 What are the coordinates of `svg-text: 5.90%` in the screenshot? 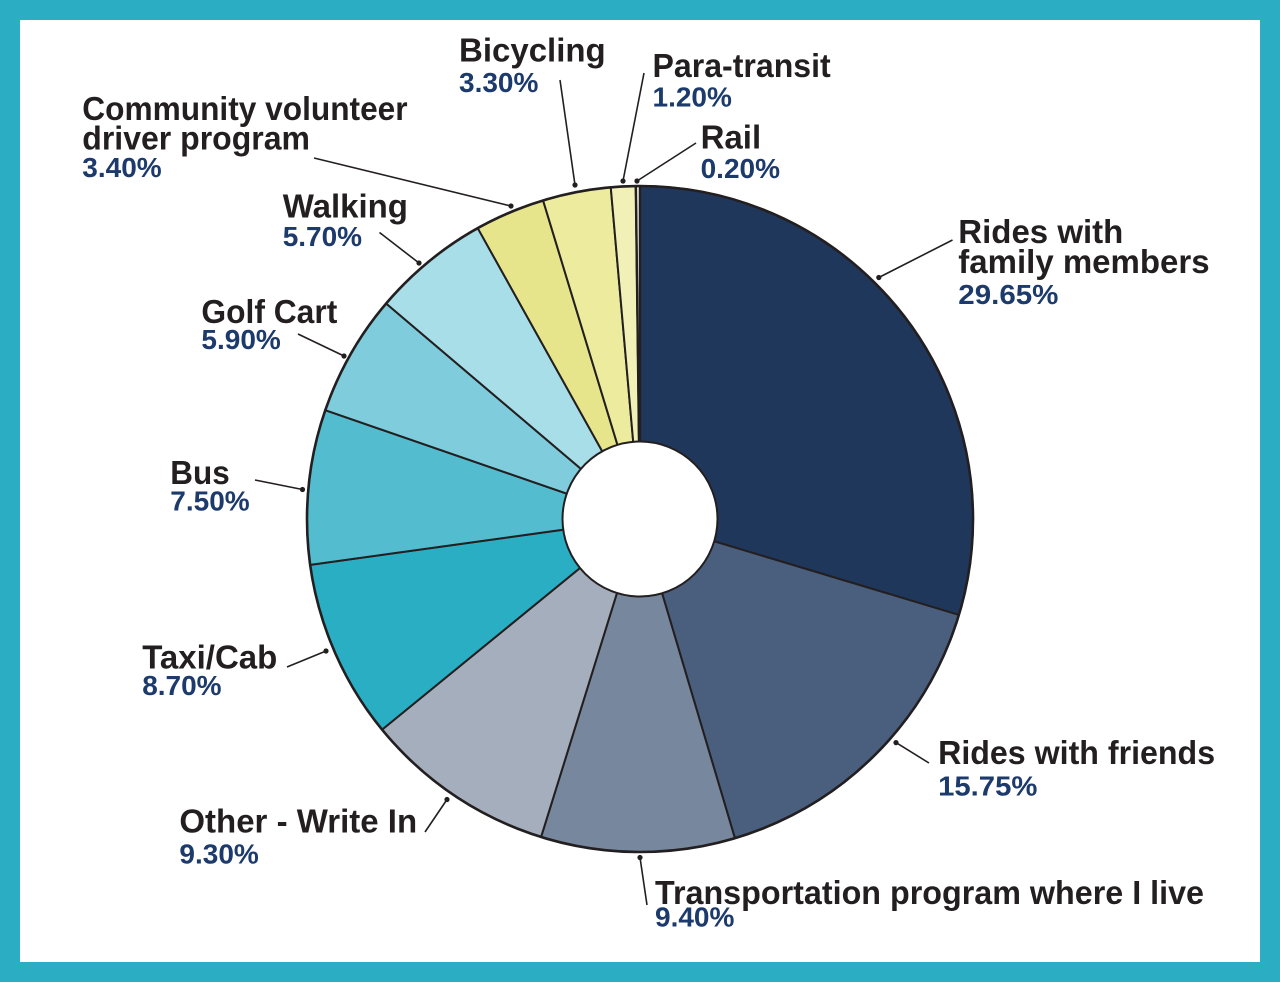 It's located at (240, 339).